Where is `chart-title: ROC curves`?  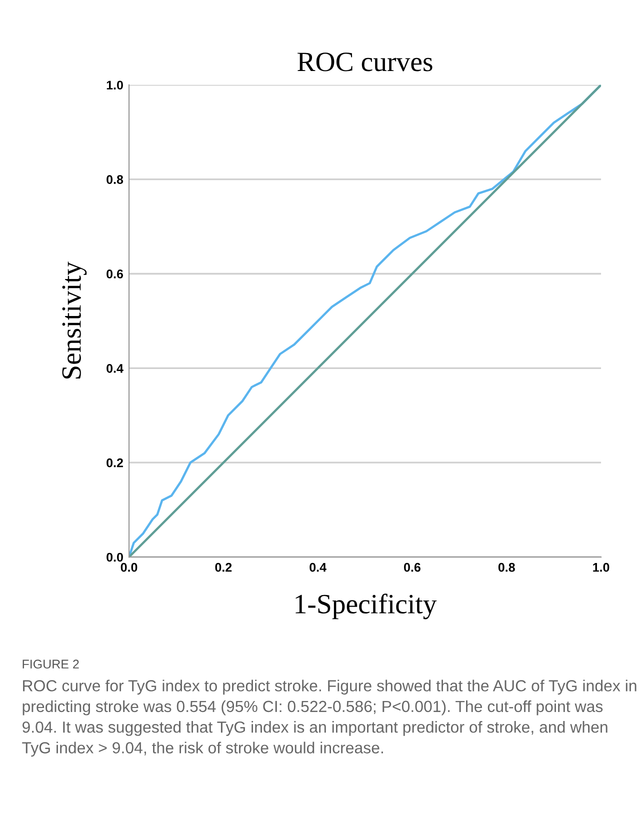 chart-title: ROC curves is located at coordinates (365, 62).